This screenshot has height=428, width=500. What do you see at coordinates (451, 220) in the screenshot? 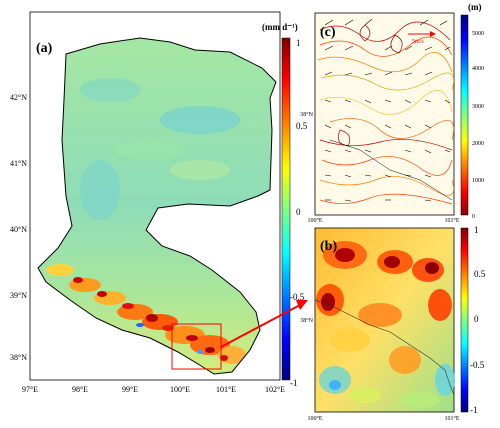
I see `panel-c-xtick-101: 101°E` at bounding box center [451, 220].